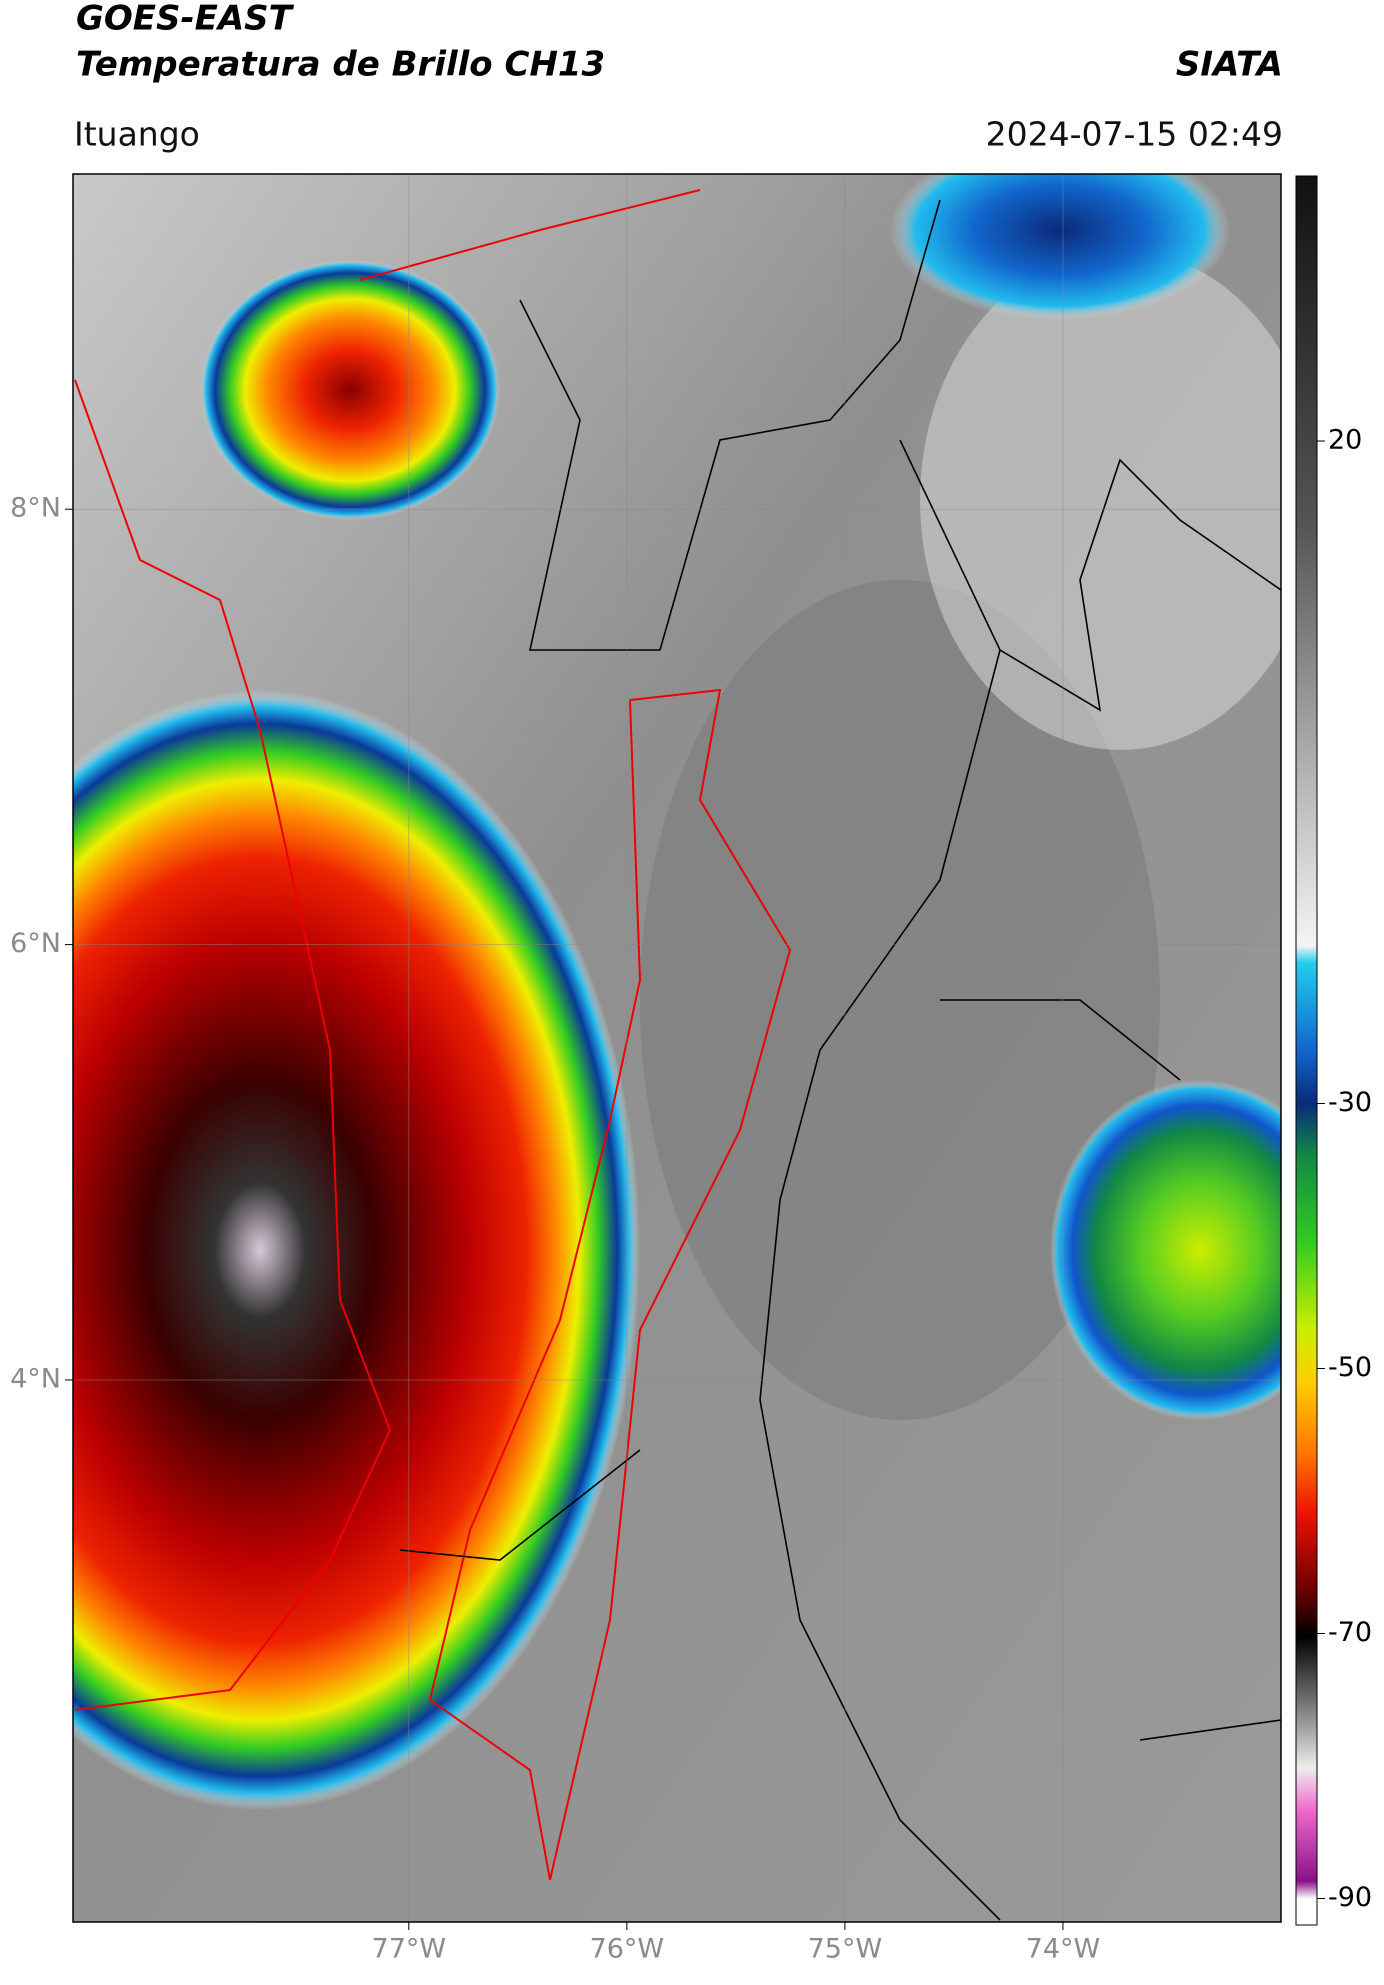  Describe the element at coordinates (409, 1949) in the screenshot. I see `x-tick-label: 77°W` at that location.